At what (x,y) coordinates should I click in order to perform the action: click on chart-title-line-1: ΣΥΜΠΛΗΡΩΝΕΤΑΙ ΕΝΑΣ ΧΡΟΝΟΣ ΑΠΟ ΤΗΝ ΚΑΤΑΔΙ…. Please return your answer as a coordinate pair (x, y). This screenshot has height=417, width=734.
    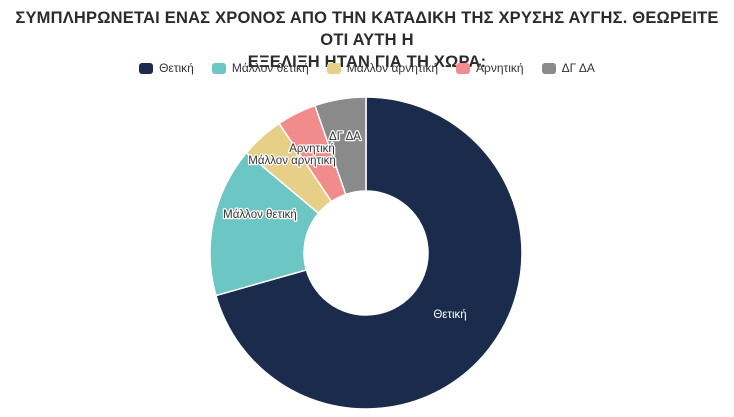
    Looking at the image, I should click on (367, 29).